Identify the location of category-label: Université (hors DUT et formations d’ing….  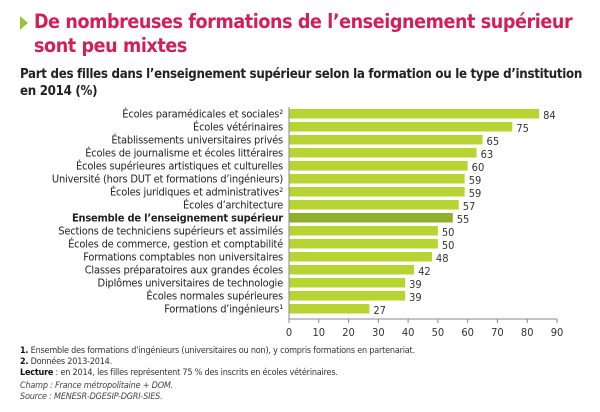
(167, 179).